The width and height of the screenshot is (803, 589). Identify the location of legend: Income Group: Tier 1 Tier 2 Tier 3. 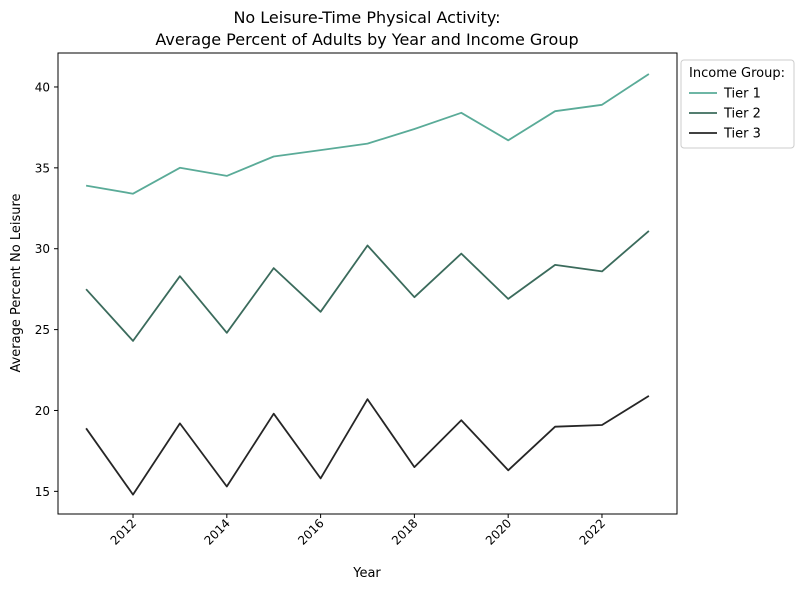
(737, 104).